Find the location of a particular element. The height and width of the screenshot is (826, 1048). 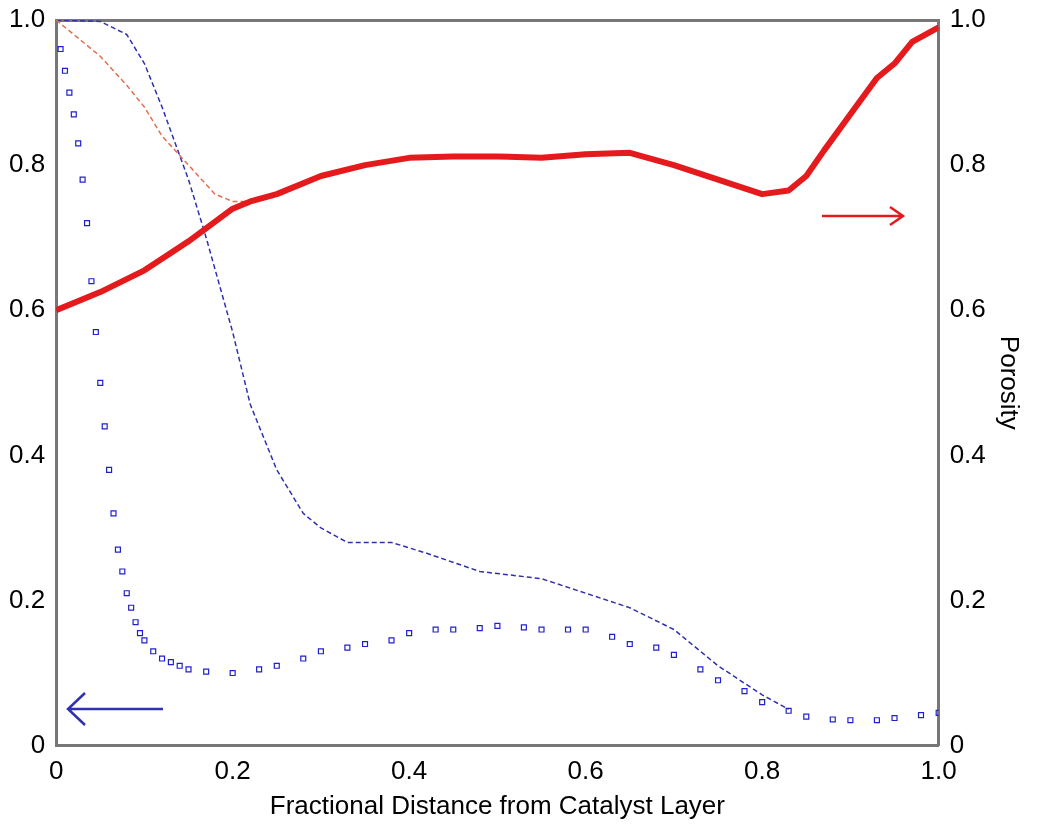

x-tick-label: 0.8 is located at coordinates (762, 770).